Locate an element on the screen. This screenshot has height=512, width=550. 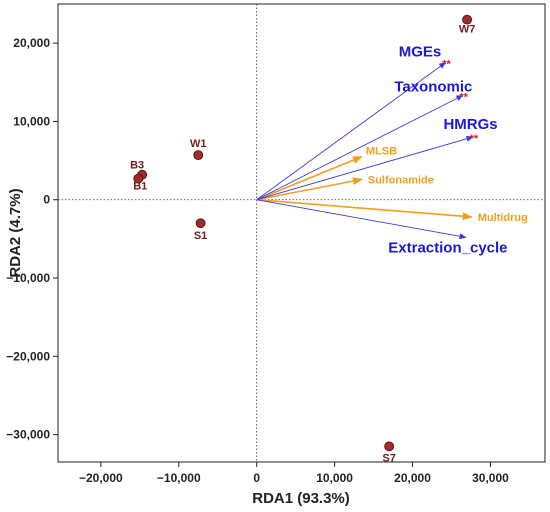
x-tick-label: −20,000 is located at coordinates (101, 478).